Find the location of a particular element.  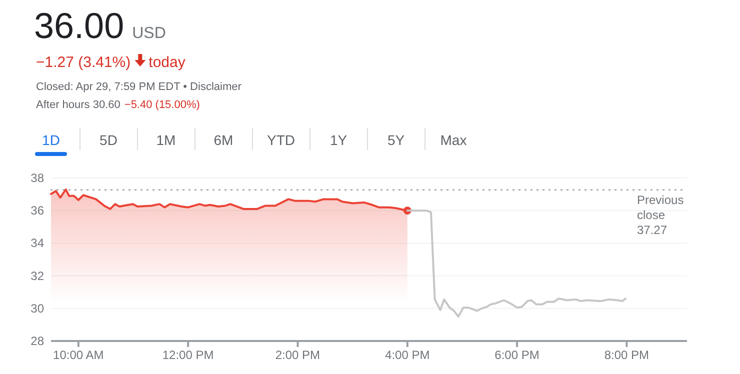

text: 5Y is located at coordinates (396, 140).